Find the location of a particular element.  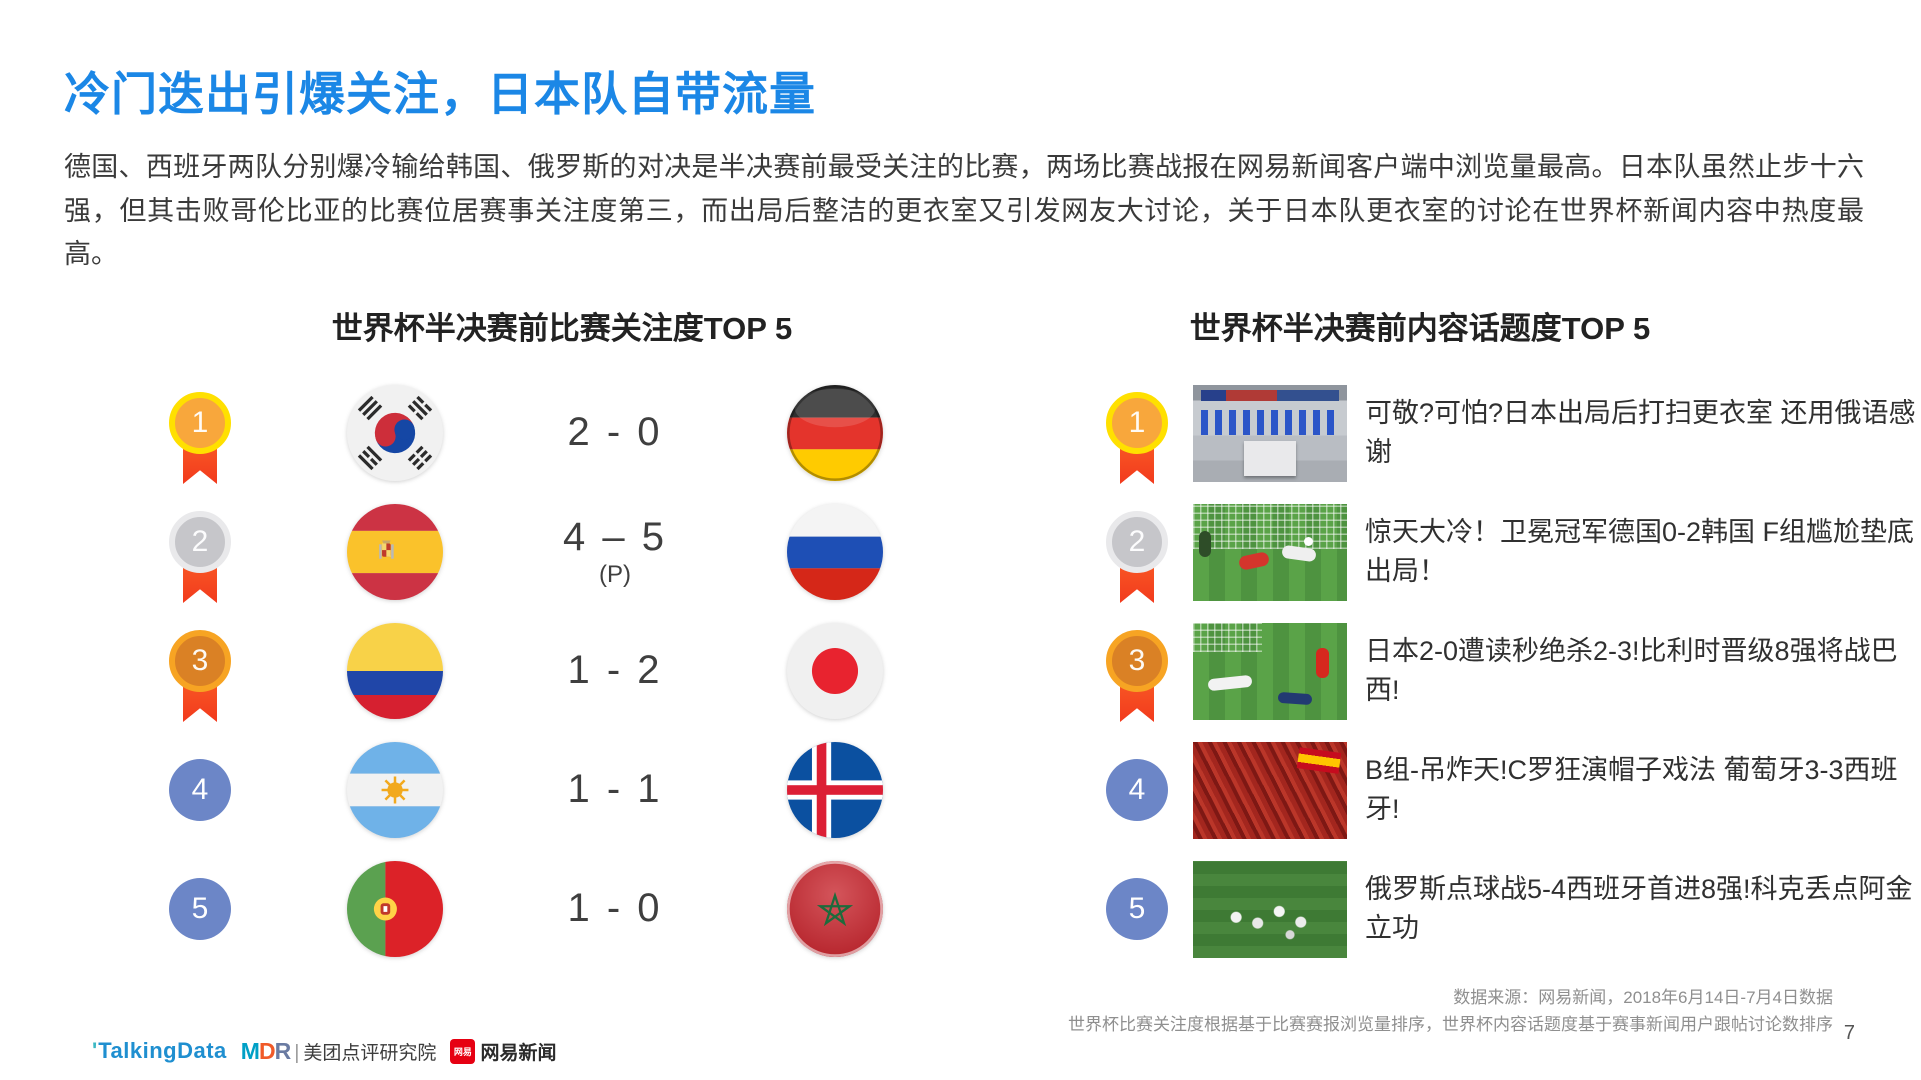

flag-argentina-icon is located at coordinates (395, 790).